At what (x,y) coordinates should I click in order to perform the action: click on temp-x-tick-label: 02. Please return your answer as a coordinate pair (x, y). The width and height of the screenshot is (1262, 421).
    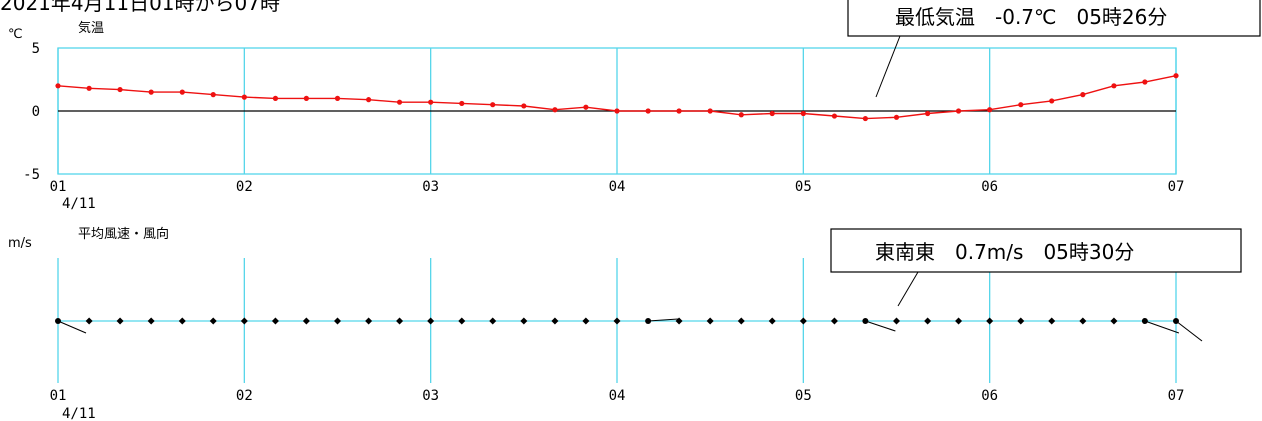
    Looking at the image, I should click on (244, 187).